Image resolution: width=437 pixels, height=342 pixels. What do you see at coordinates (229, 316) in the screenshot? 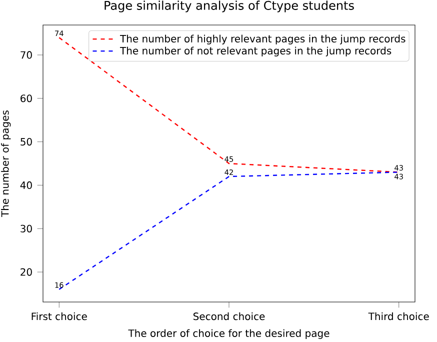
I see `x-tick-label: Second choice` at bounding box center [229, 316].